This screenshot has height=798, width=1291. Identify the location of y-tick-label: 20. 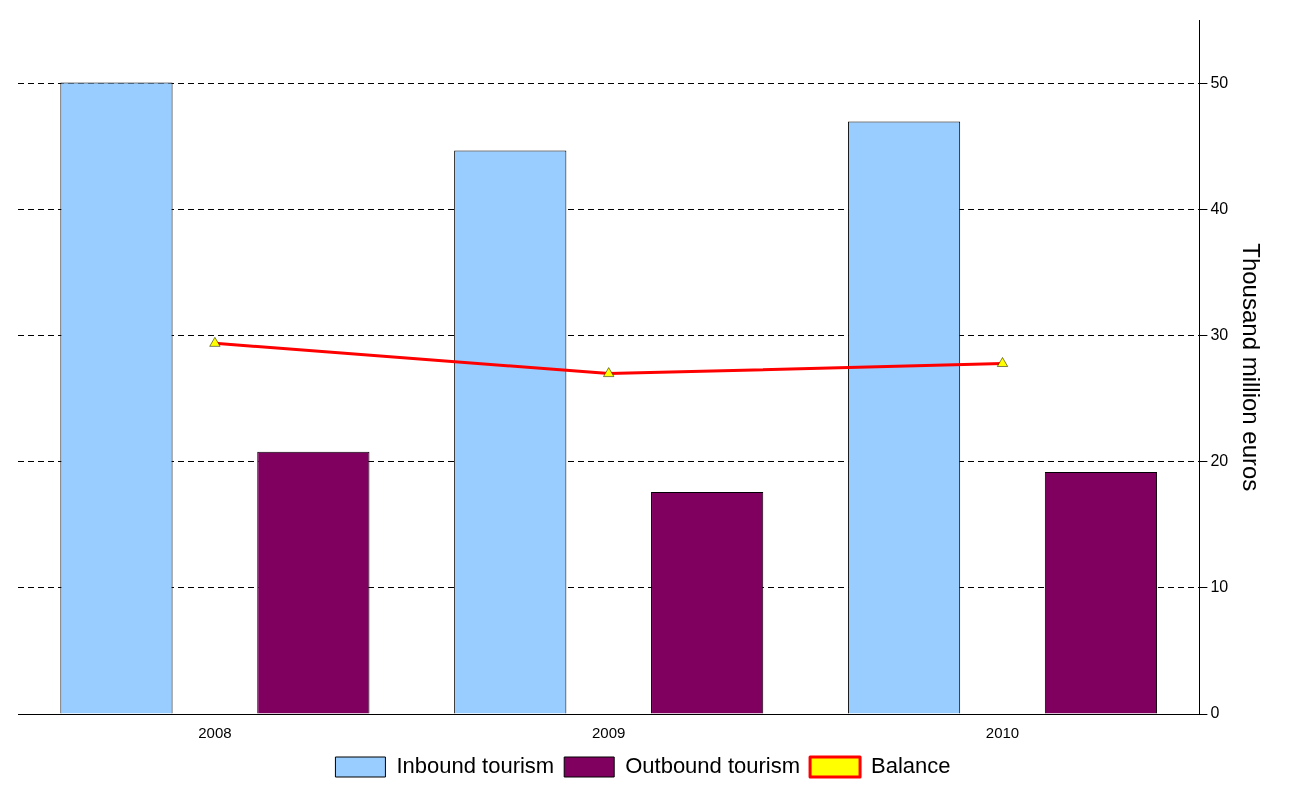
(1219, 461).